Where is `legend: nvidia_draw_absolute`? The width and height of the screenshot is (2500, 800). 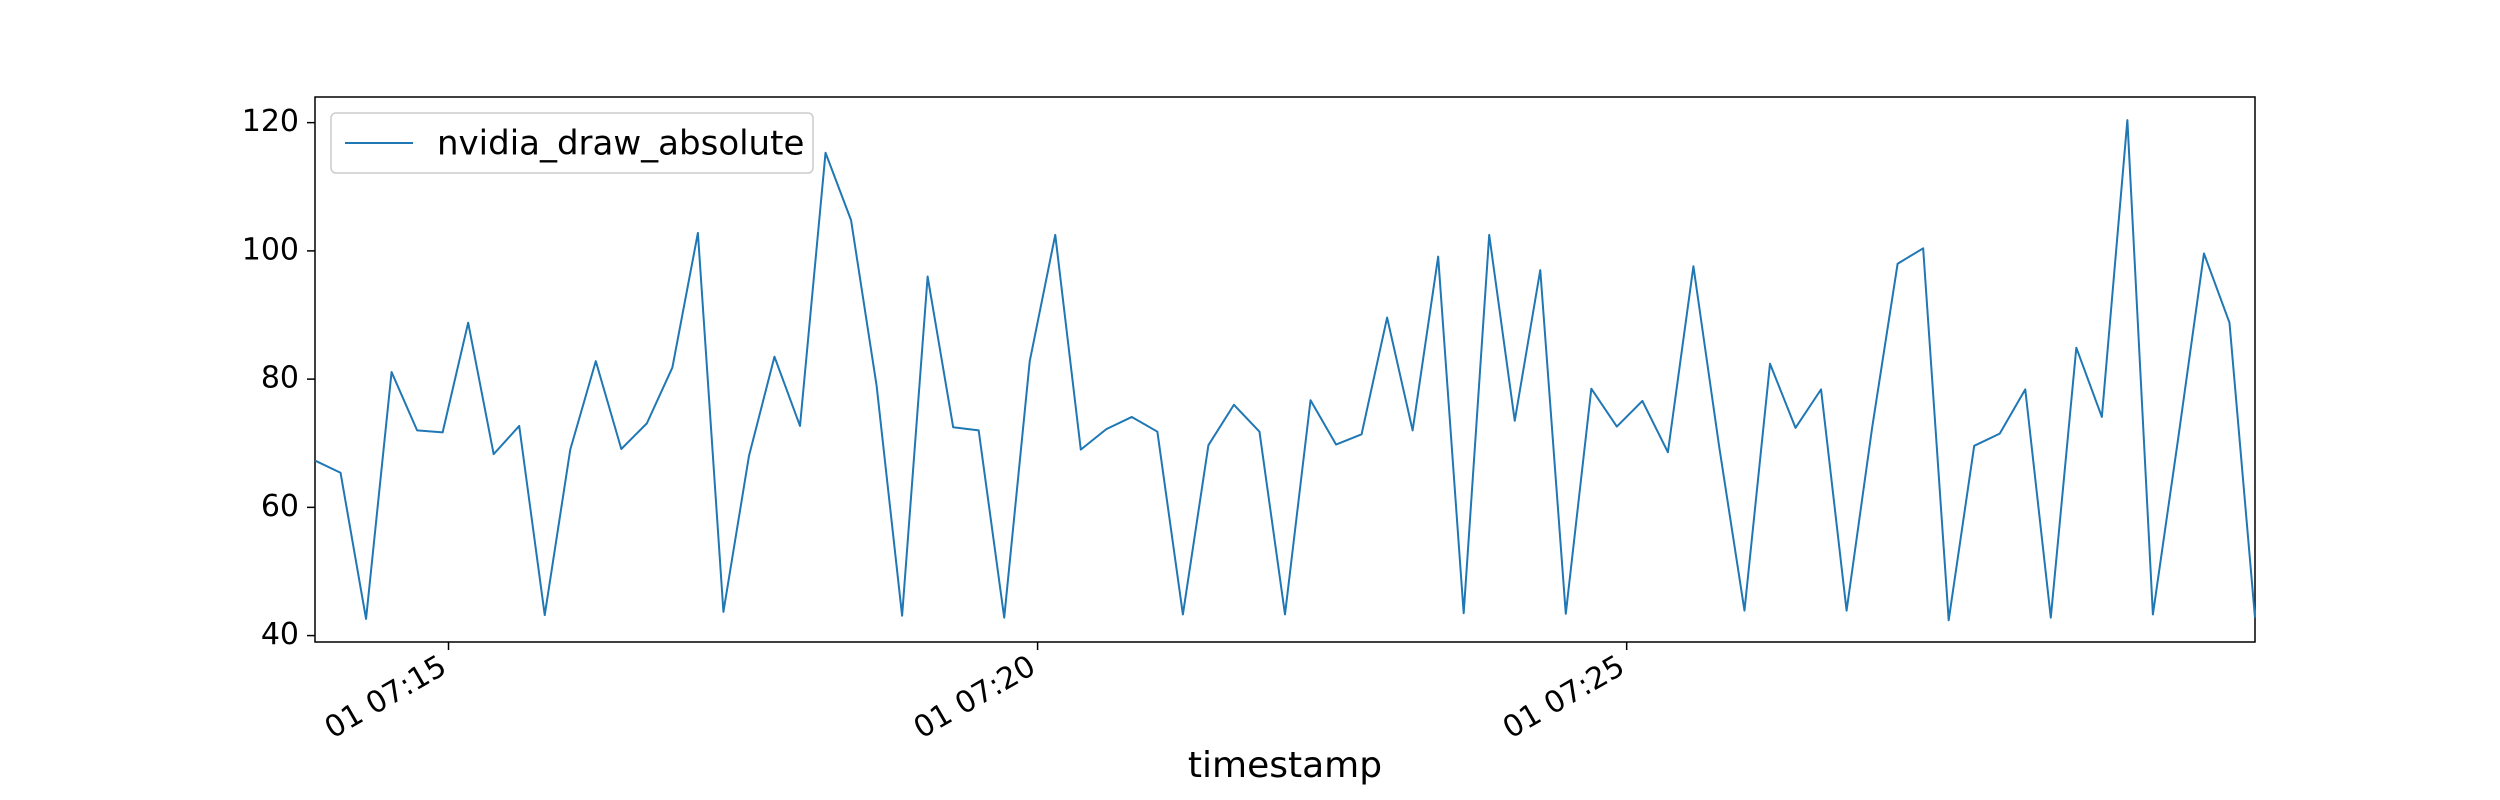 legend: nvidia_draw_absolute is located at coordinates (572, 143).